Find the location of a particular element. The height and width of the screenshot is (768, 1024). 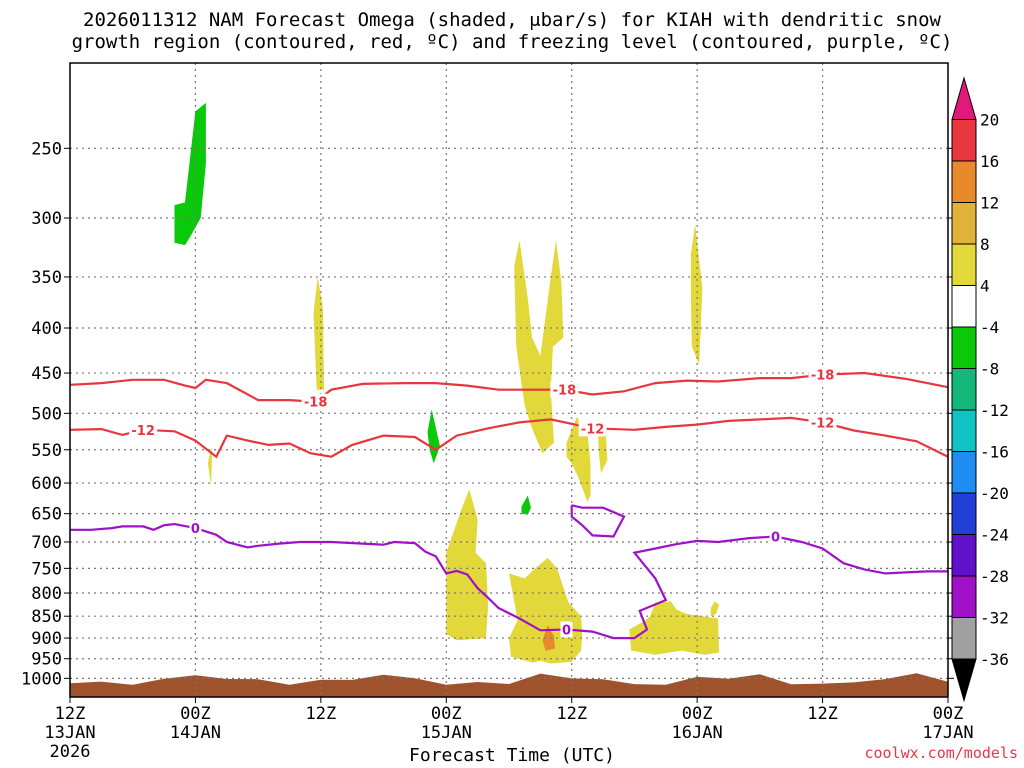

contour-freezing_loop is located at coordinates (598, 521).